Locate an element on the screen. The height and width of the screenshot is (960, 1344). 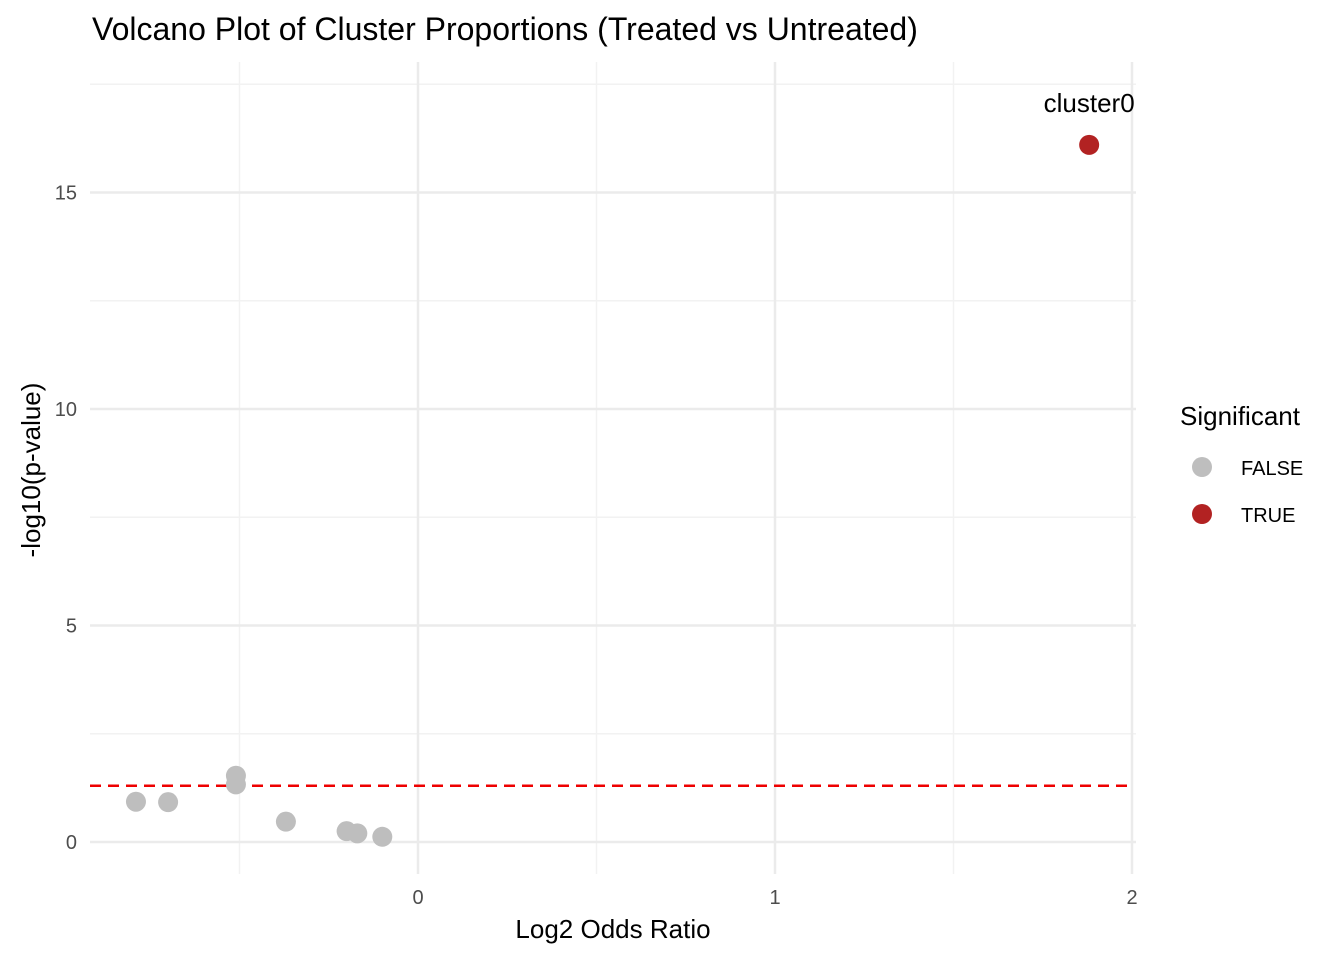
x-tick-label: 2 is located at coordinates (1131, 898).